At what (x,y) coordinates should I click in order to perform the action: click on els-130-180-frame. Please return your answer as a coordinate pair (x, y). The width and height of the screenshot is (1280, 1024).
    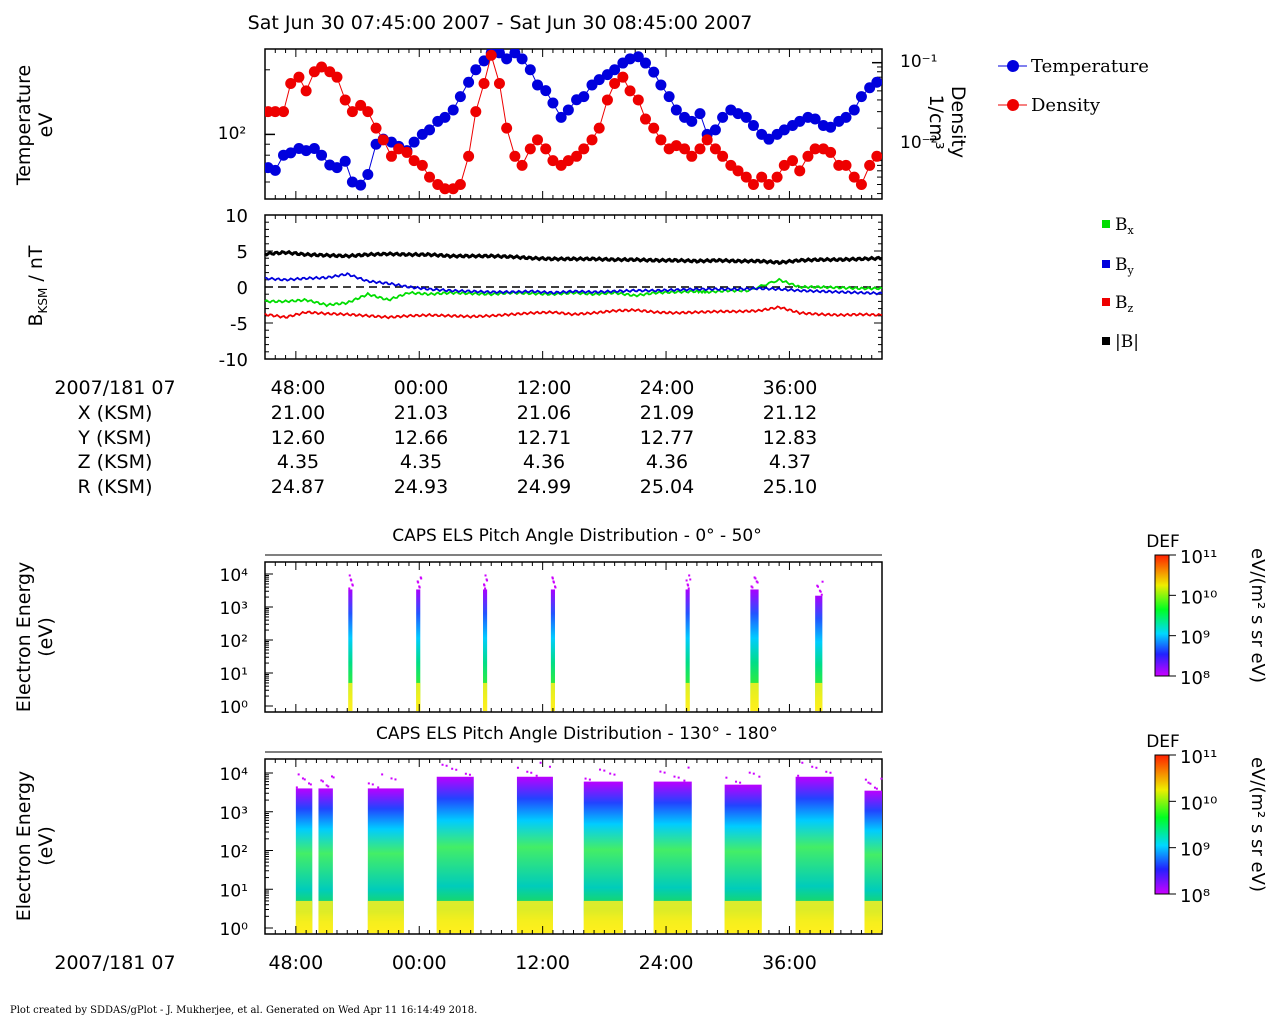
    Looking at the image, I should click on (573, 846).